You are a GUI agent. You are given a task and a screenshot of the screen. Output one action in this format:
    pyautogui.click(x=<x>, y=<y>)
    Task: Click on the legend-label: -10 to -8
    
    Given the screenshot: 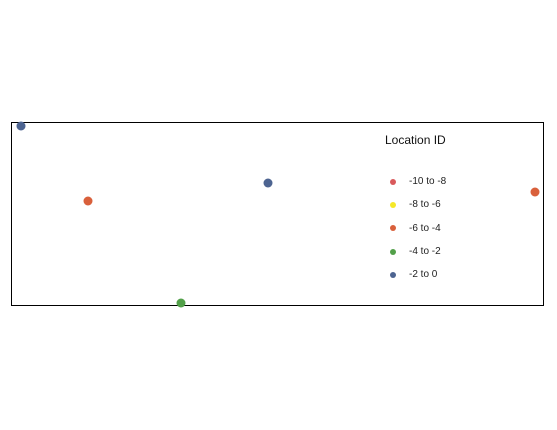 What is the action you would take?
    pyautogui.click(x=428, y=182)
    